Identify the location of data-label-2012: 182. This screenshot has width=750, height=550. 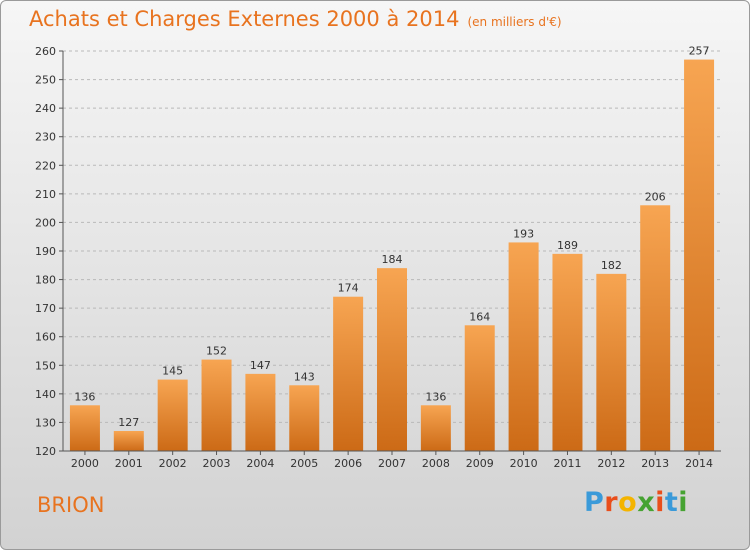
(611, 265).